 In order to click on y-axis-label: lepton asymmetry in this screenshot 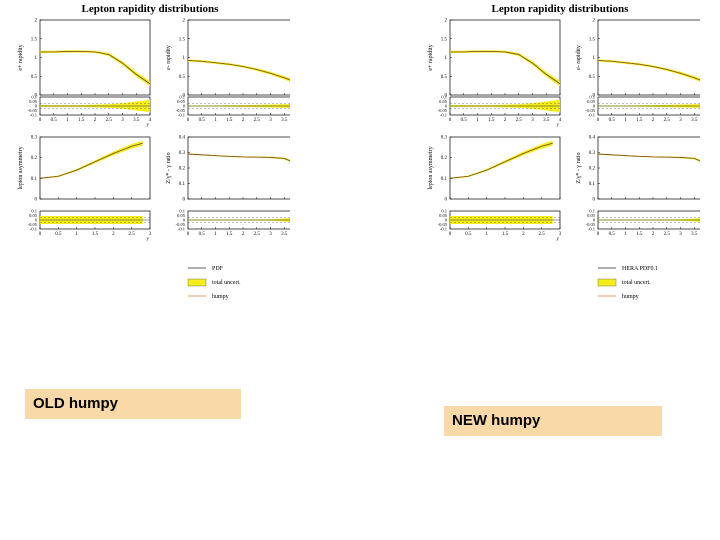, I will do `click(21, 167)`.